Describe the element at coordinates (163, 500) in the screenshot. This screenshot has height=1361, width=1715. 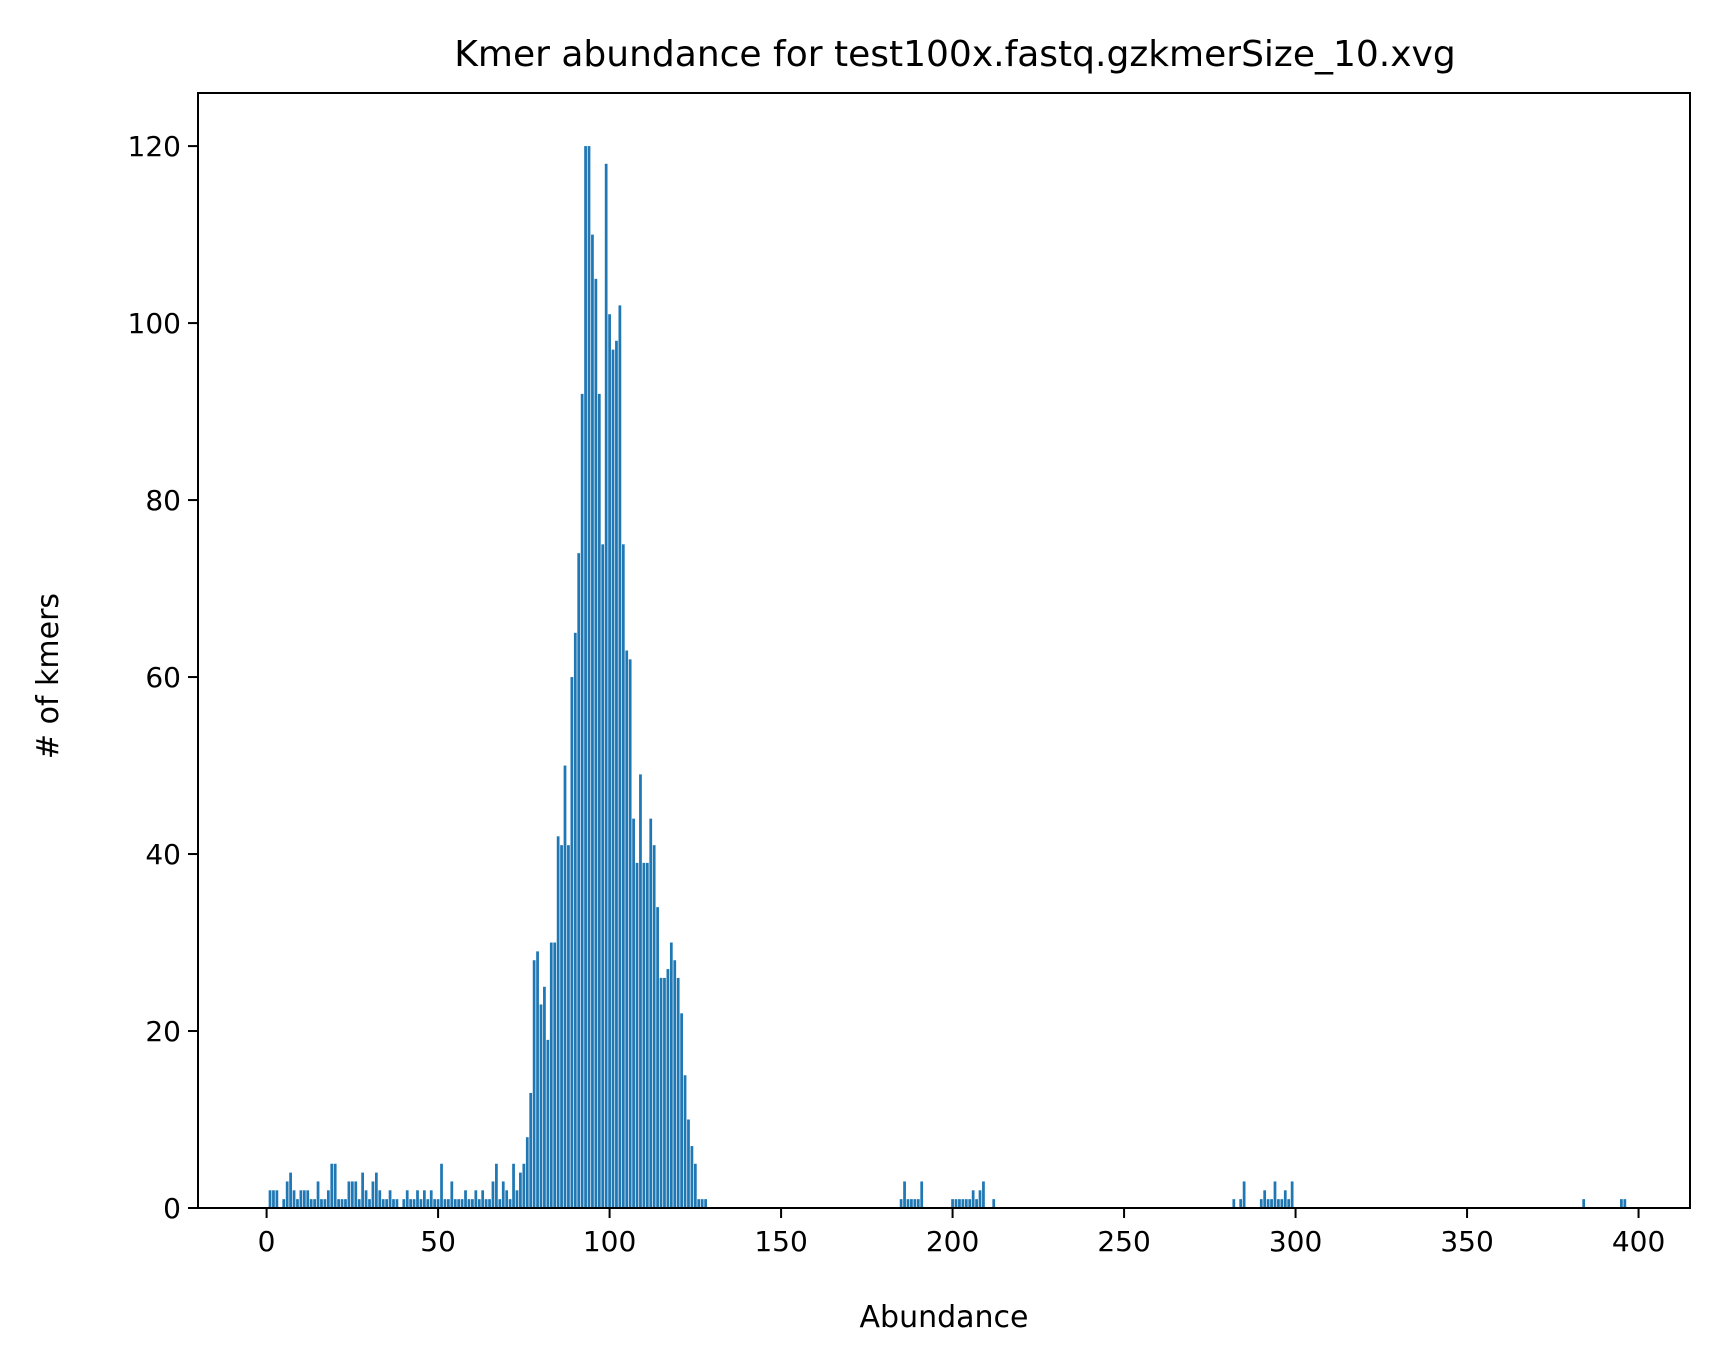
I see `y-tick-label: 80` at that location.